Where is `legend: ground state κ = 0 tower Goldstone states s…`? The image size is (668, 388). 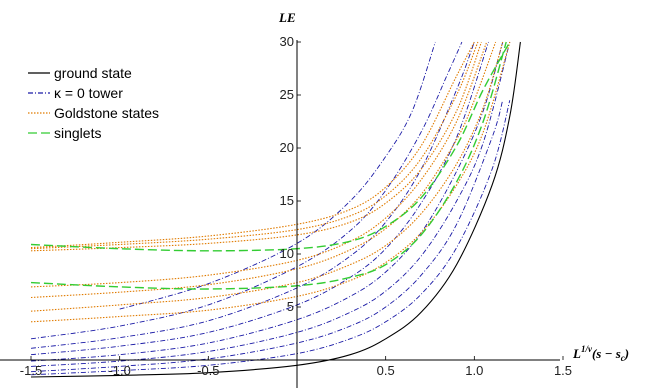 legend: ground state κ = 0 tower Goldstone states s… is located at coordinates (93, 103).